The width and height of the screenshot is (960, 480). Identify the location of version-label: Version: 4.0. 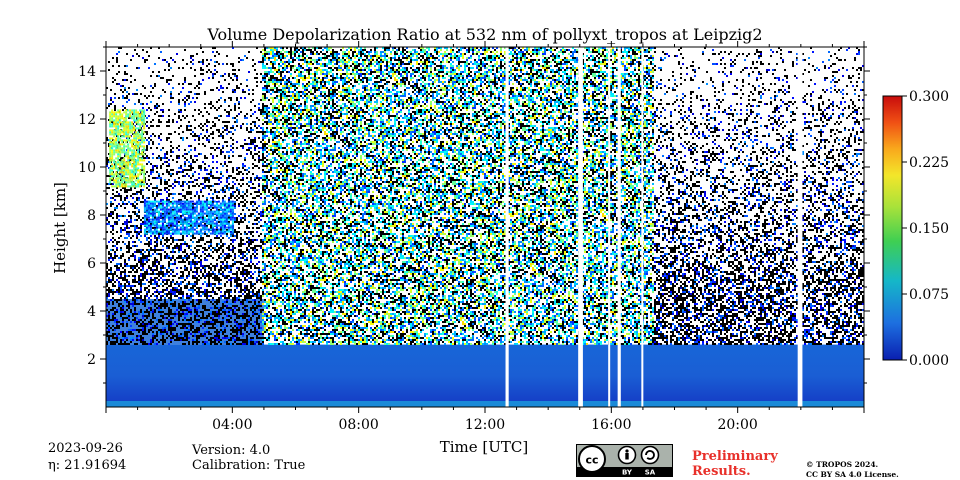
(231, 450).